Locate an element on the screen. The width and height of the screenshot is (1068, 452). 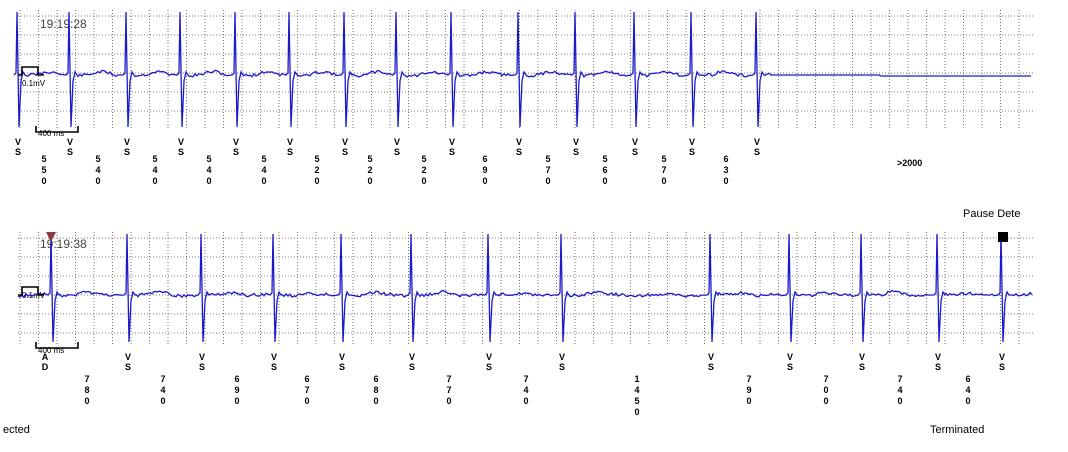
ms-scale-bar is located at coordinates (57, 345).